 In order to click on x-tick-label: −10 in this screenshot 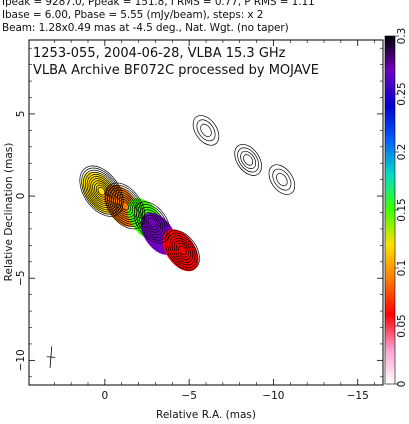, I will do `click(273, 396)`.